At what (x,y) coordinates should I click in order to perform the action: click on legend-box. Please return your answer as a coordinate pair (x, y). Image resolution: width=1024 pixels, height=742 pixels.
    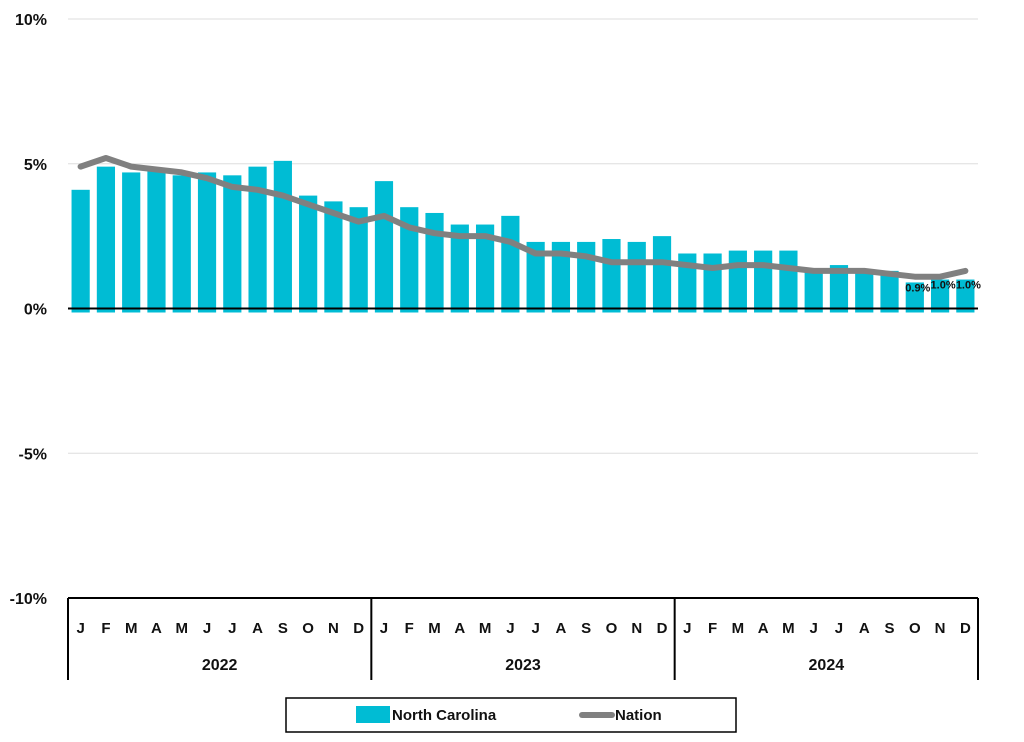
    Looking at the image, I should click on (511, 715).